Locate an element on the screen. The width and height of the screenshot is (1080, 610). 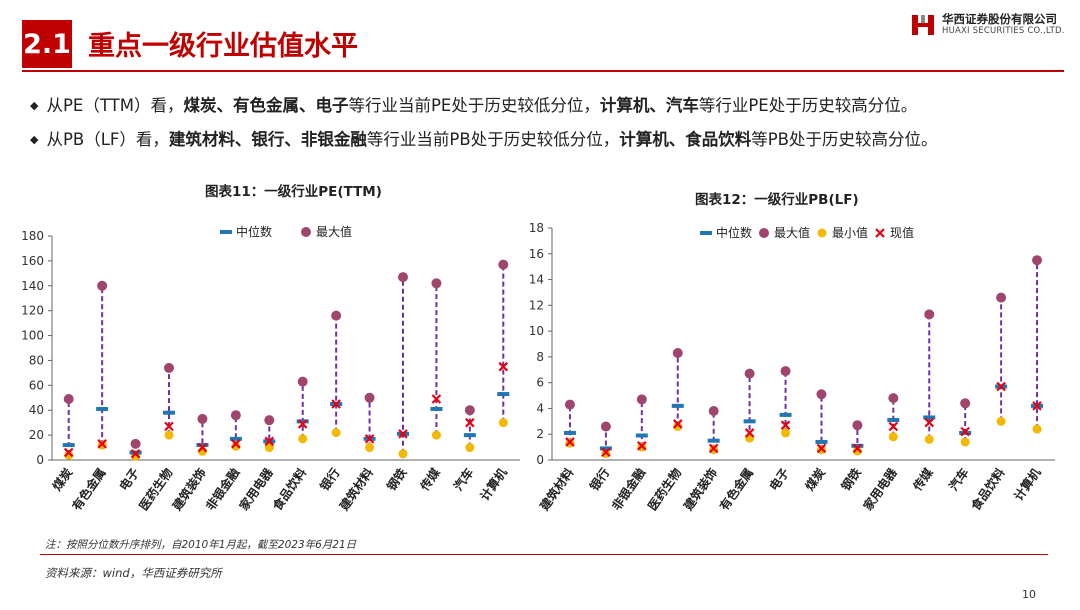
section-number: 2.1 is located at coordinates (47, 44).